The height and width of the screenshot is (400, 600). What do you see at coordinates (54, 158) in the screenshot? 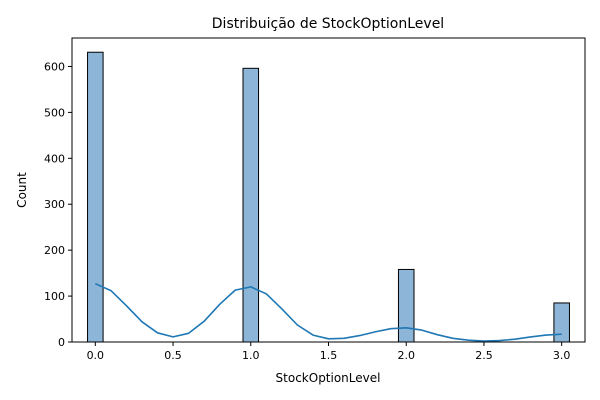
I see `y-tick-label: 400` at bounding box center [54, 158].